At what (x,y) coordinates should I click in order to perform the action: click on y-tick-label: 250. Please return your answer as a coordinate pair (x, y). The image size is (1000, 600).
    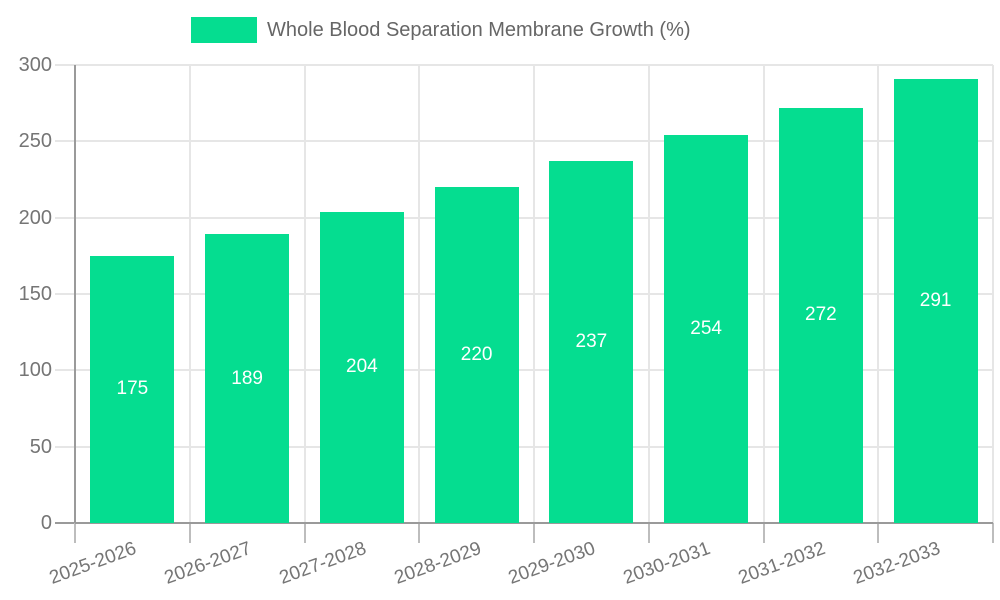
    Looking at the image, I should click on (35, 141).